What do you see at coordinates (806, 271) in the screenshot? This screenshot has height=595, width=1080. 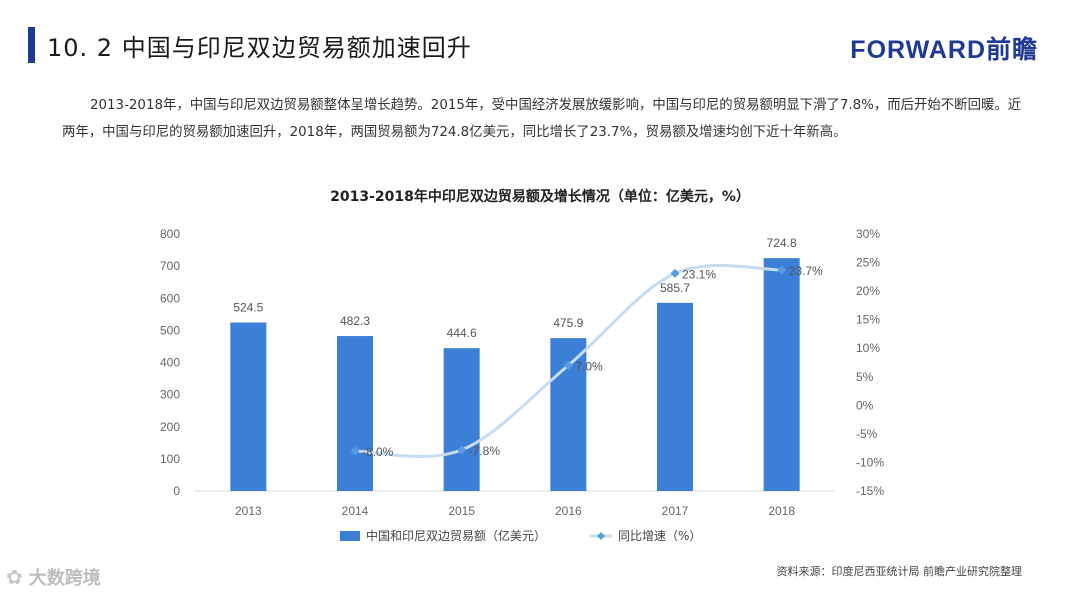 I see `line-data-label: 23.7%` at bounding box center [806, 271].